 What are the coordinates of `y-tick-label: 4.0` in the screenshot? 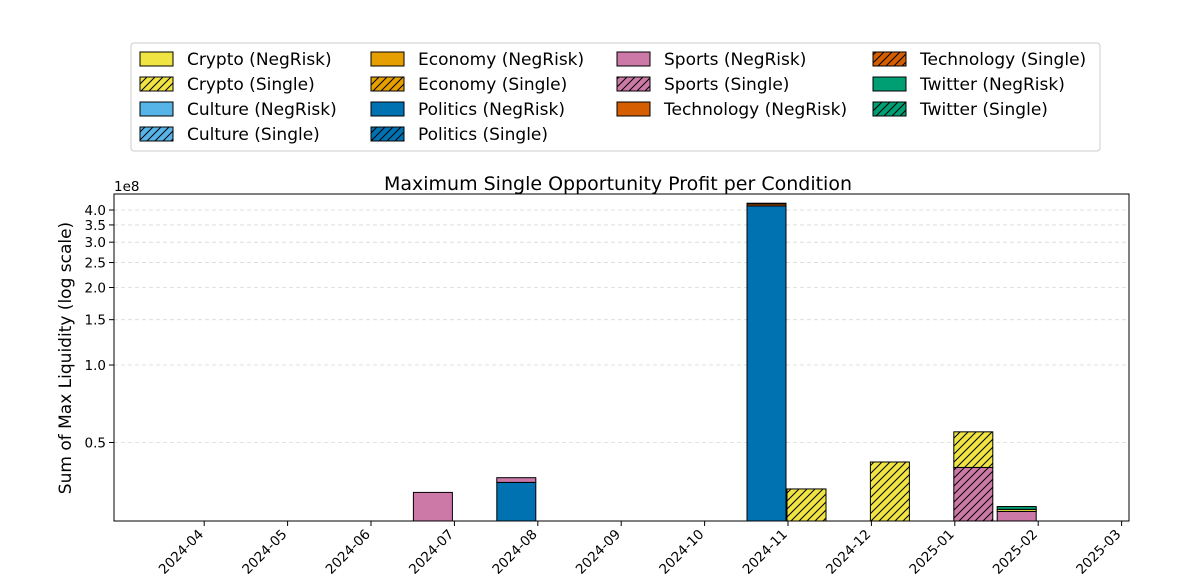 It's located at (95, 211).